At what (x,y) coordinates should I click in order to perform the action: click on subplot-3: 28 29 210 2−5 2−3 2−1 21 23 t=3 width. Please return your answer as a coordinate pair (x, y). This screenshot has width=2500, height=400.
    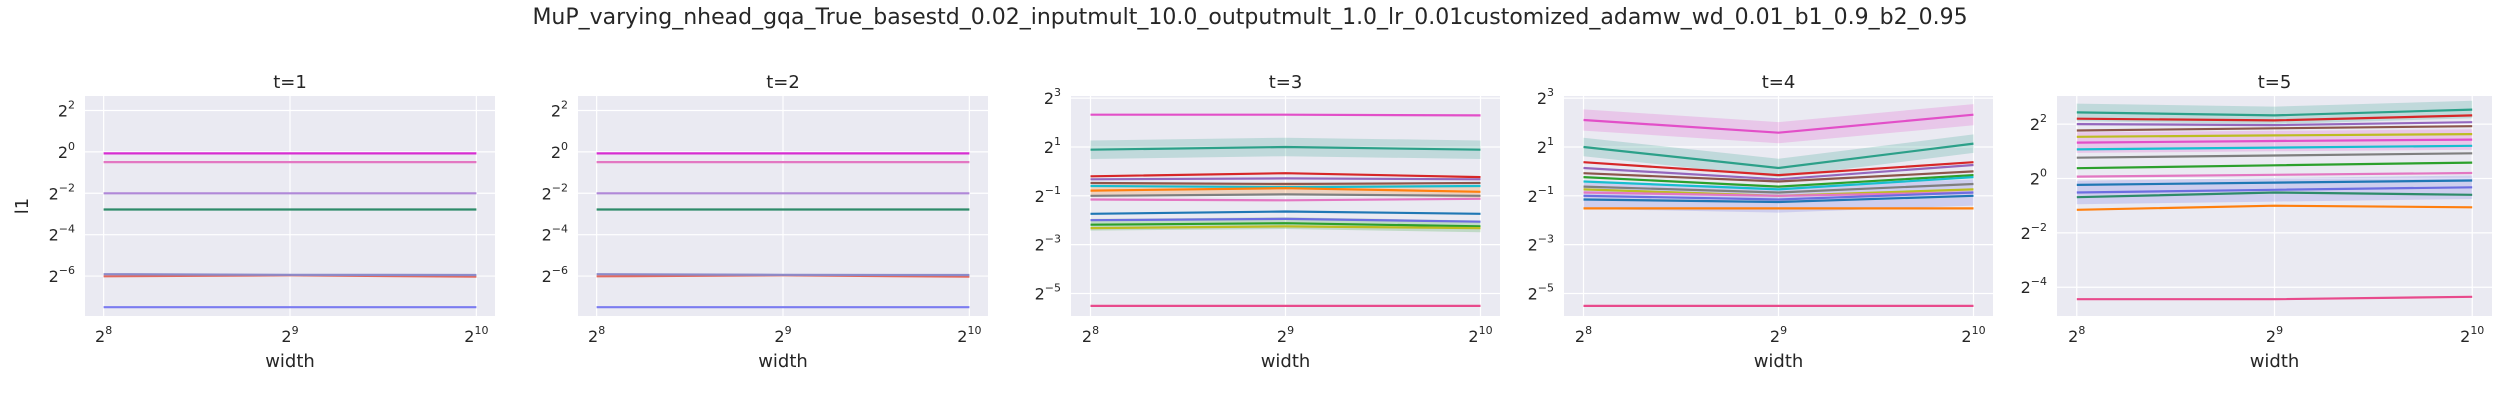
    Looking at the image, I should click on (1267, 222).